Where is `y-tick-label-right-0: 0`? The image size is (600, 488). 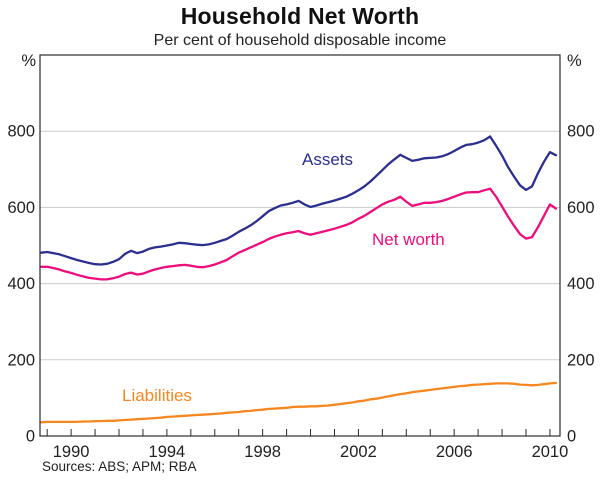
y-tick-label-right-0: 0 is located at coordinates (571, 437).